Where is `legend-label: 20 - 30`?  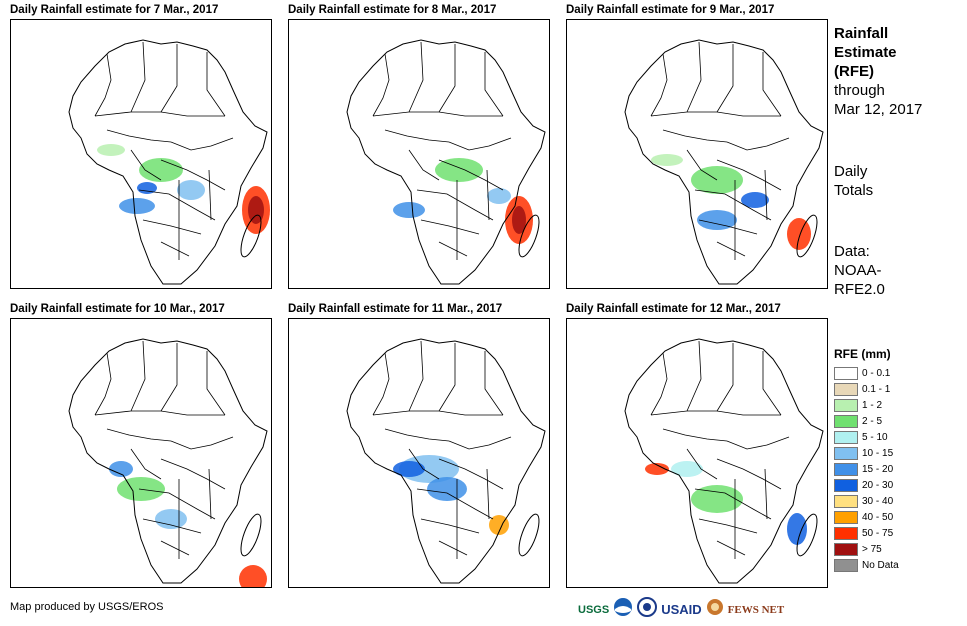 legend-label: 20 - 30 is located at coordinates (878, 485).